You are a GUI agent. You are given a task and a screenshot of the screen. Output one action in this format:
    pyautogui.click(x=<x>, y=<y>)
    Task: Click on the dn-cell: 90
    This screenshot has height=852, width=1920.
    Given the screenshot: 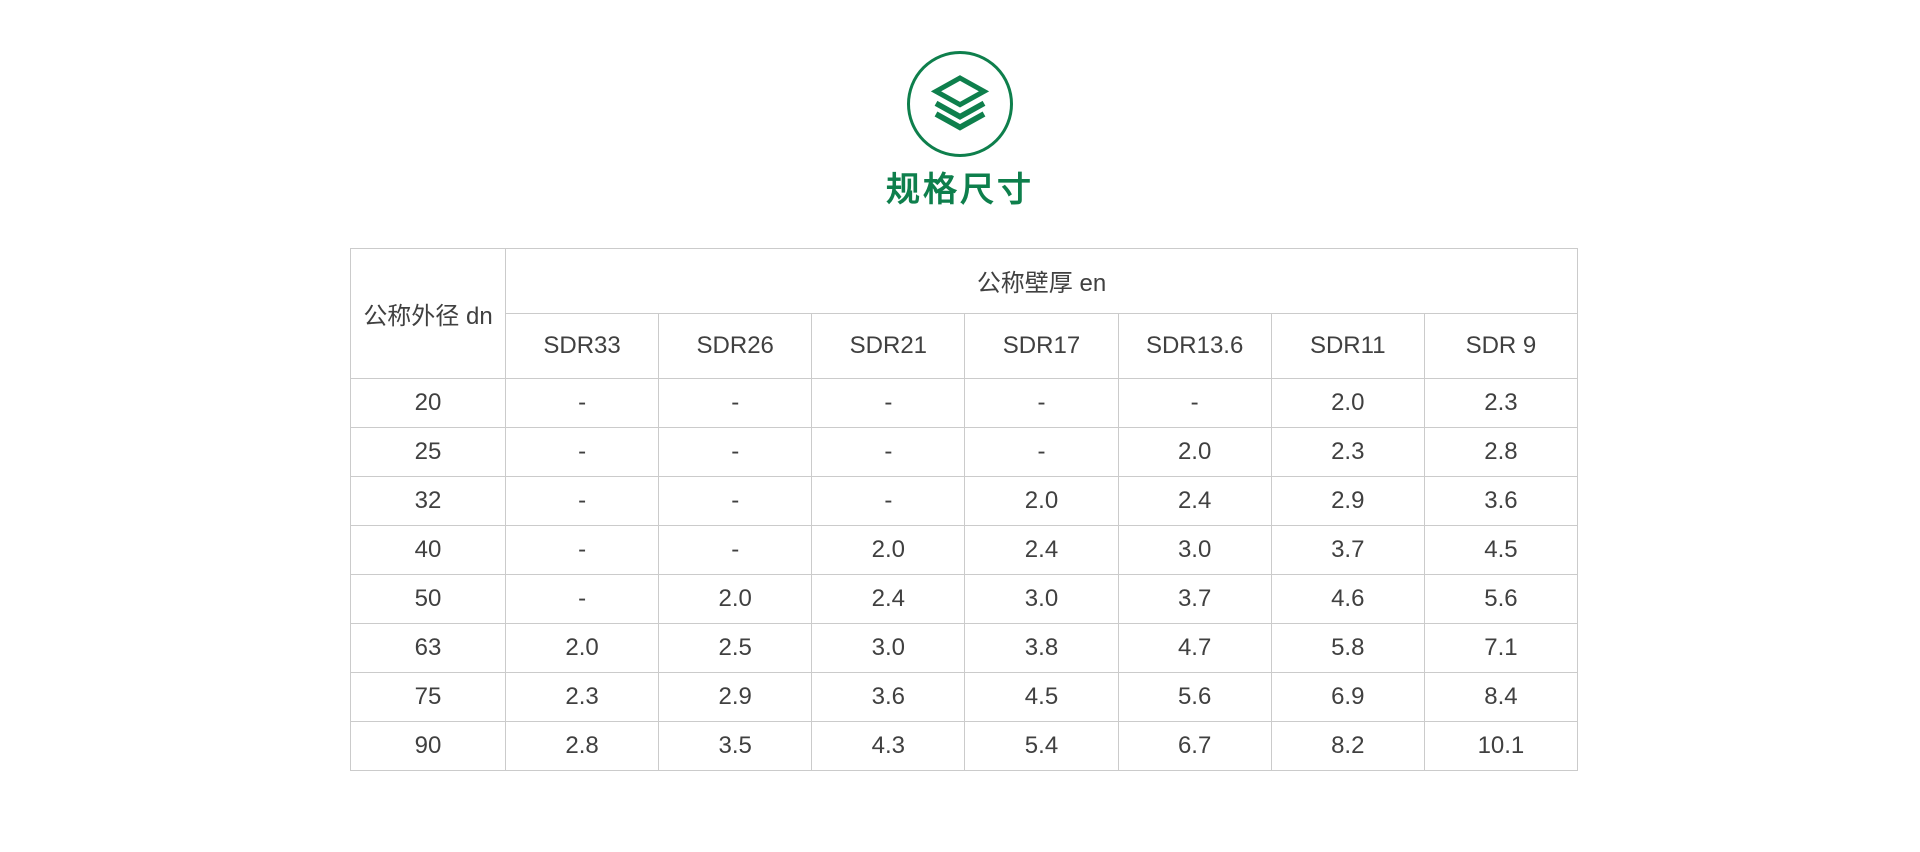 What is the action you would take?
    pyautogui.click(x=428, y=745)
    